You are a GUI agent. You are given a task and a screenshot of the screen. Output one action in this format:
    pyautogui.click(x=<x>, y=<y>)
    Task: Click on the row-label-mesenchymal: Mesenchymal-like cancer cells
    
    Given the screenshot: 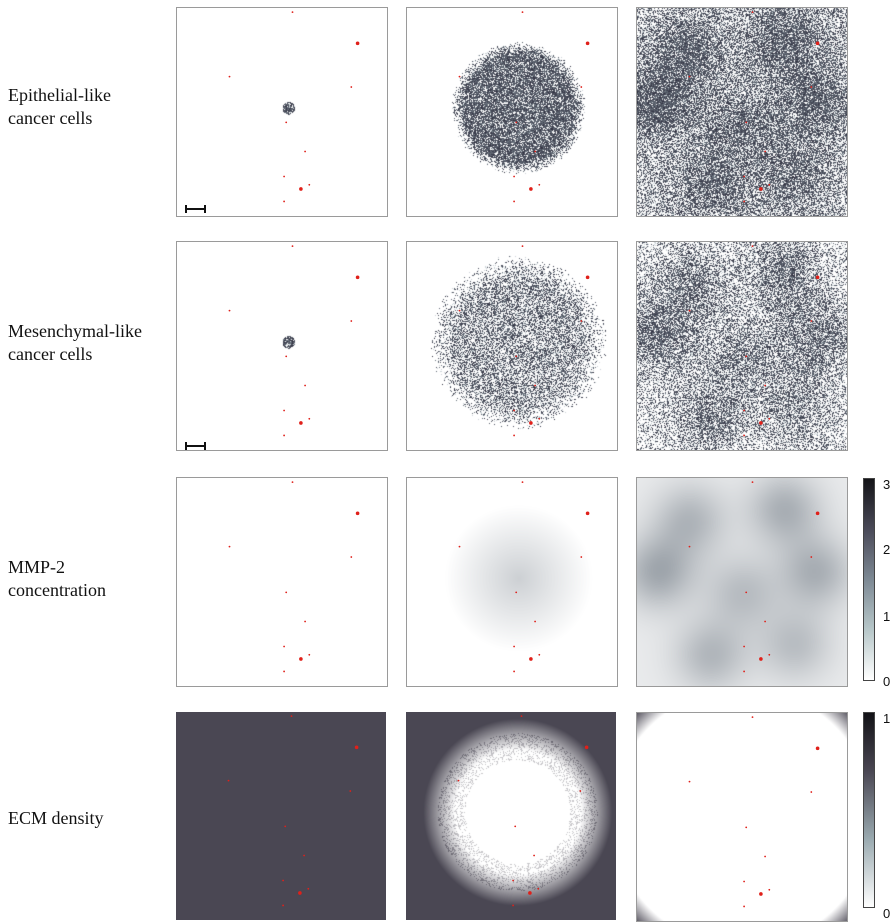 What is the action you would take?
    pyautogui.click(x=75, y=342)
    